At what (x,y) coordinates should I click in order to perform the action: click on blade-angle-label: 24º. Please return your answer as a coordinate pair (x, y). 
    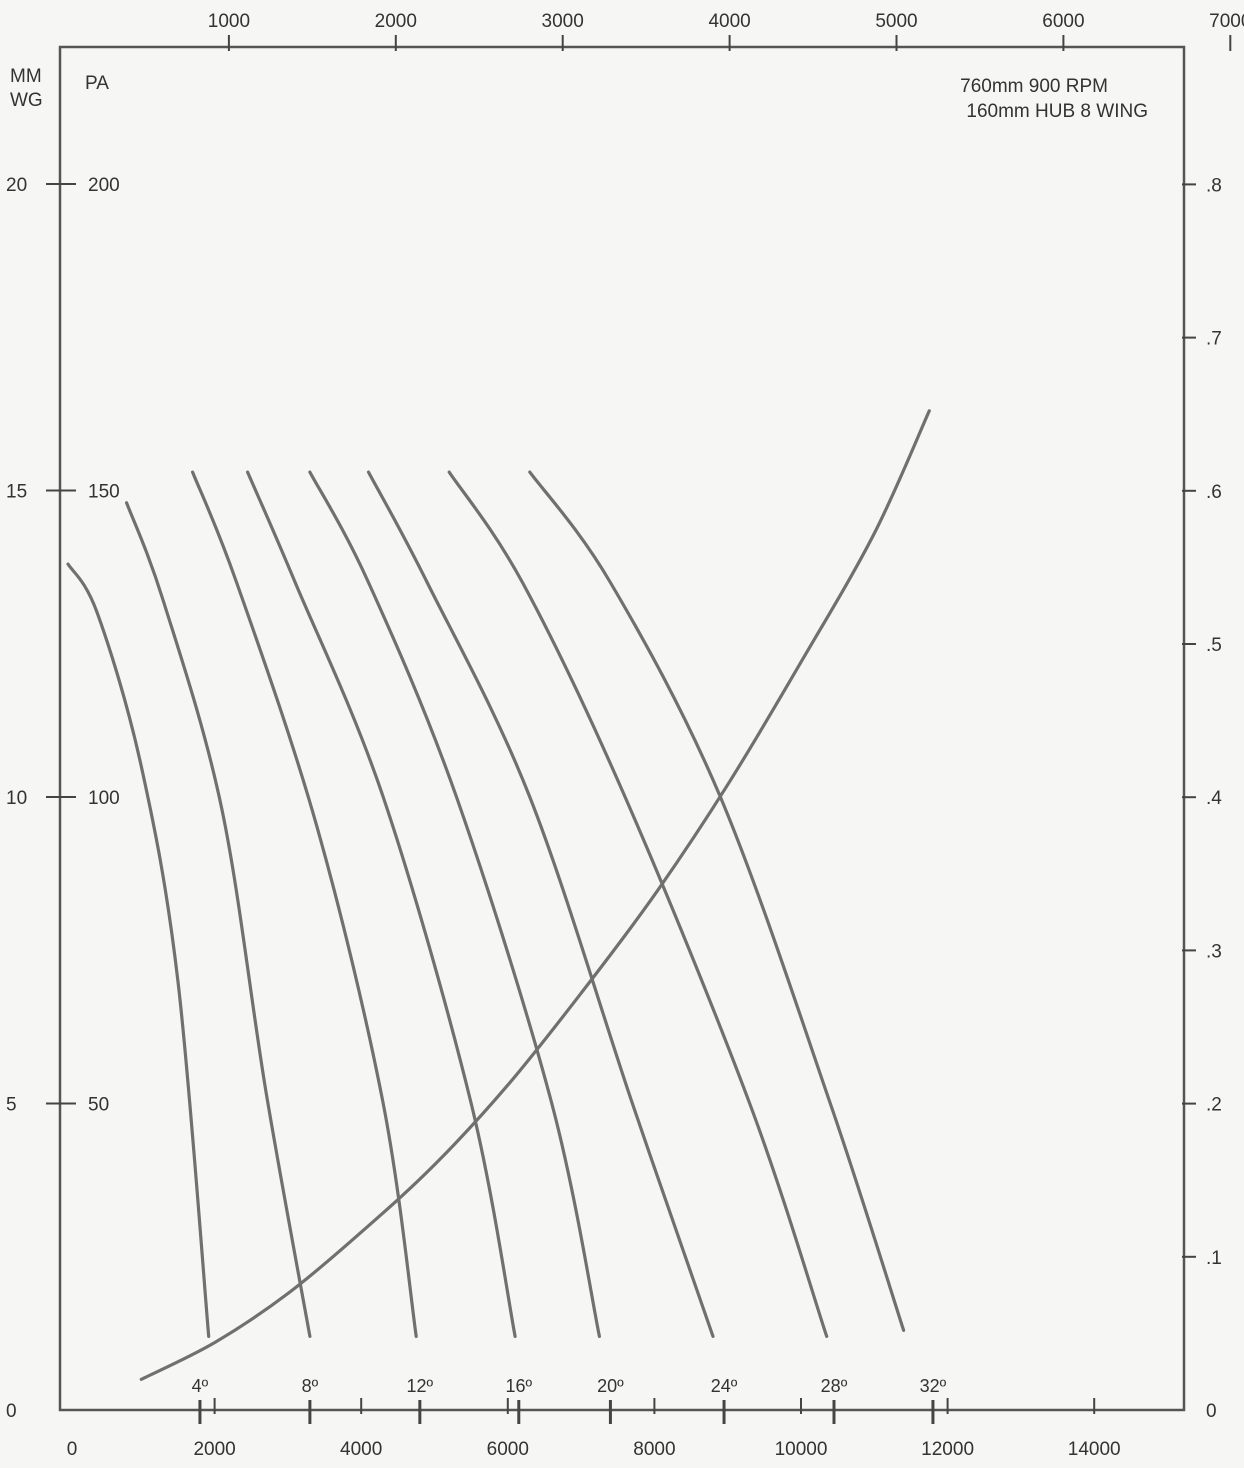
    Looking at the image, I should click on (724, 1386).